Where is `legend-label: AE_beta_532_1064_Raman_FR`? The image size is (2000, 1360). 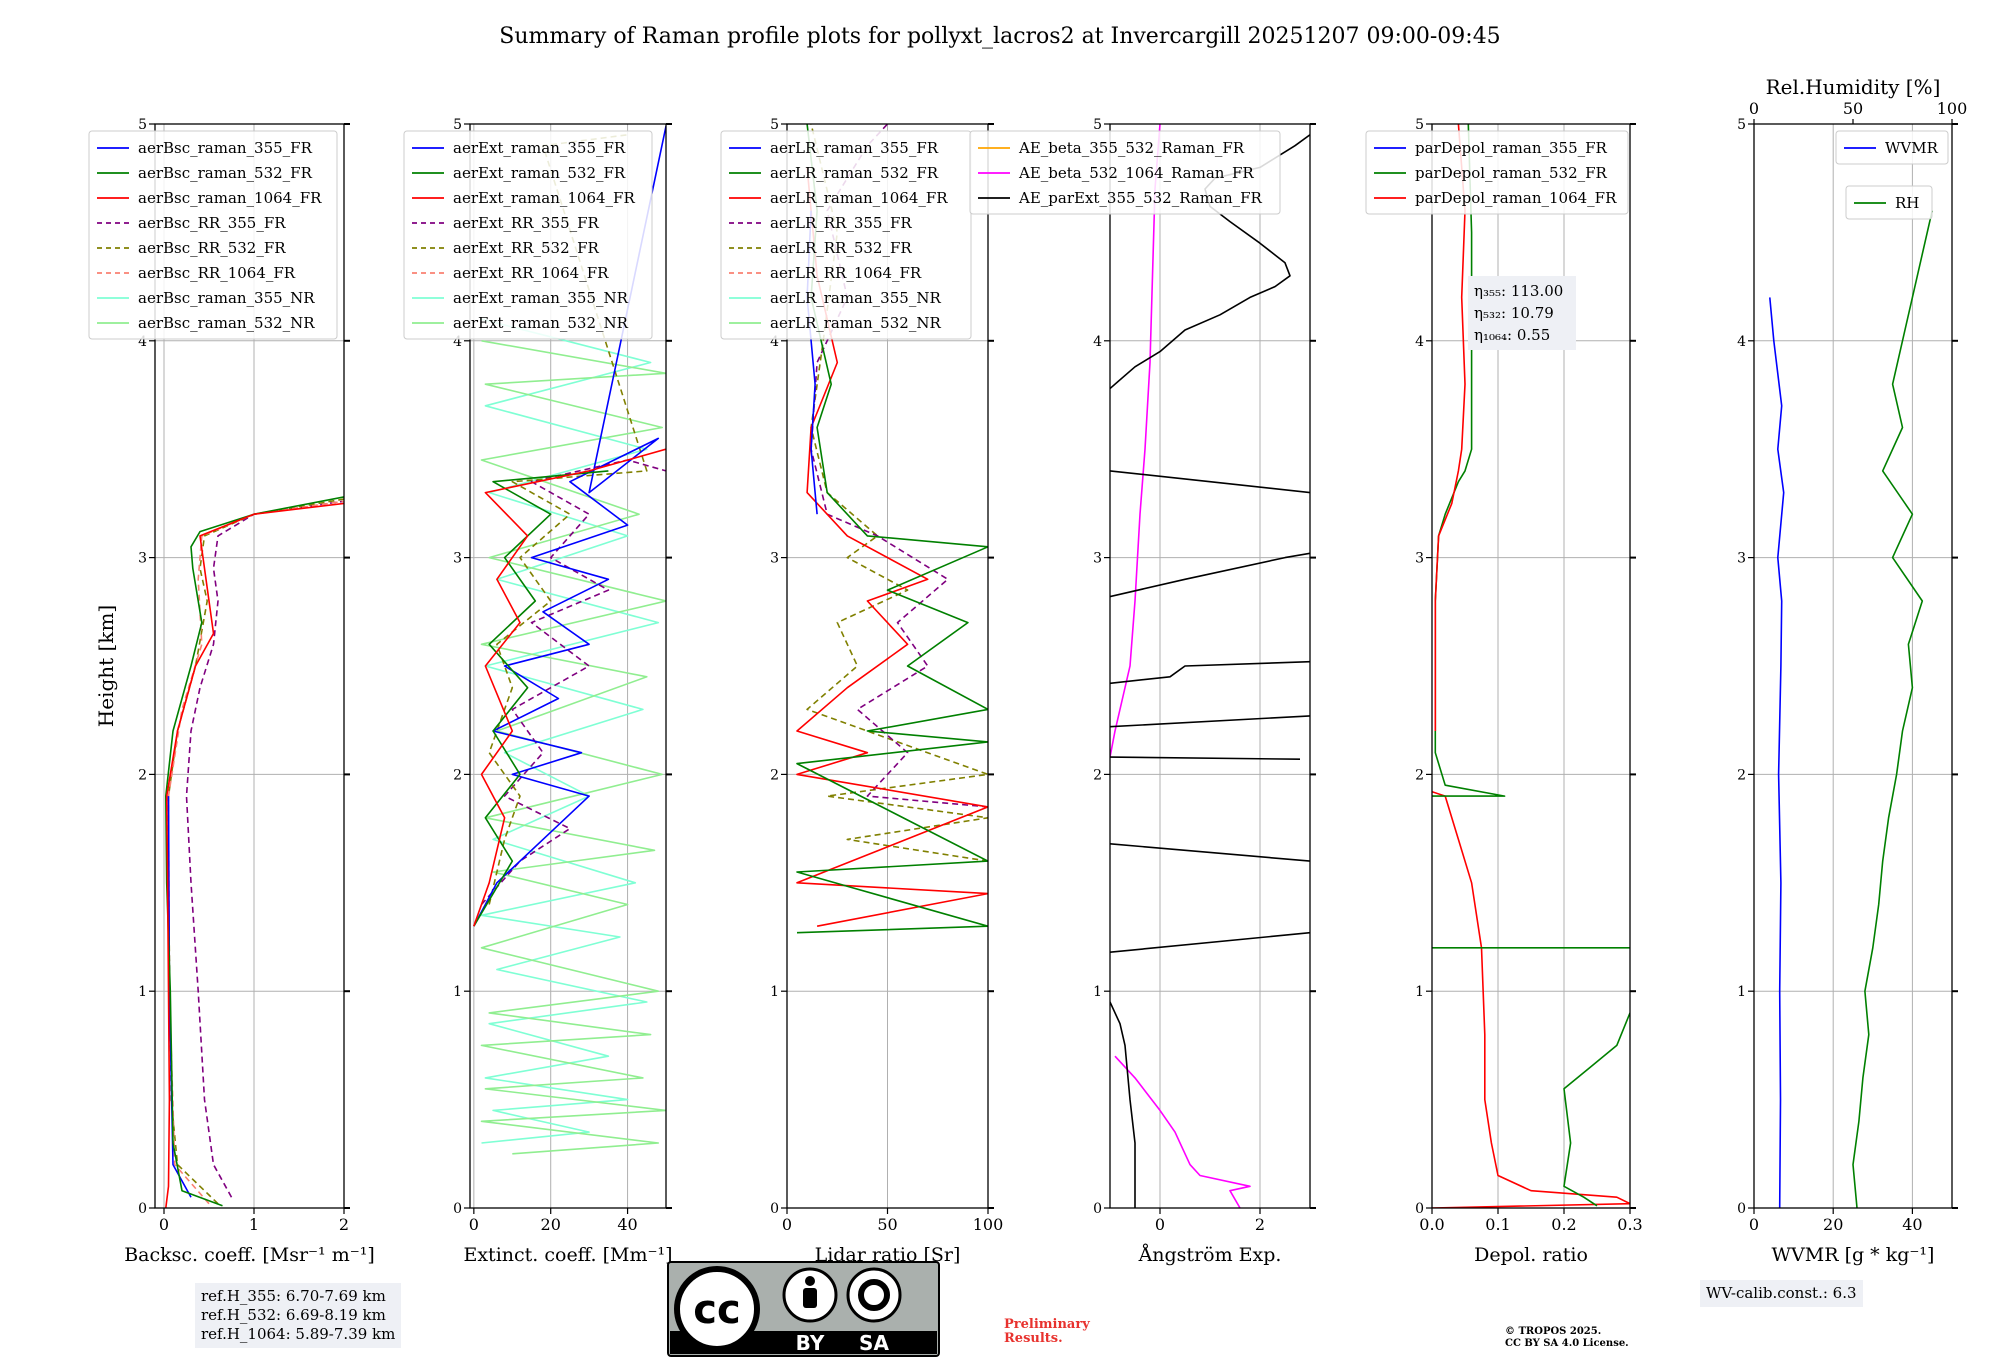
legend-label: AE_beta_532_1064_Raman_FR is located at coordinates (1136, 173).